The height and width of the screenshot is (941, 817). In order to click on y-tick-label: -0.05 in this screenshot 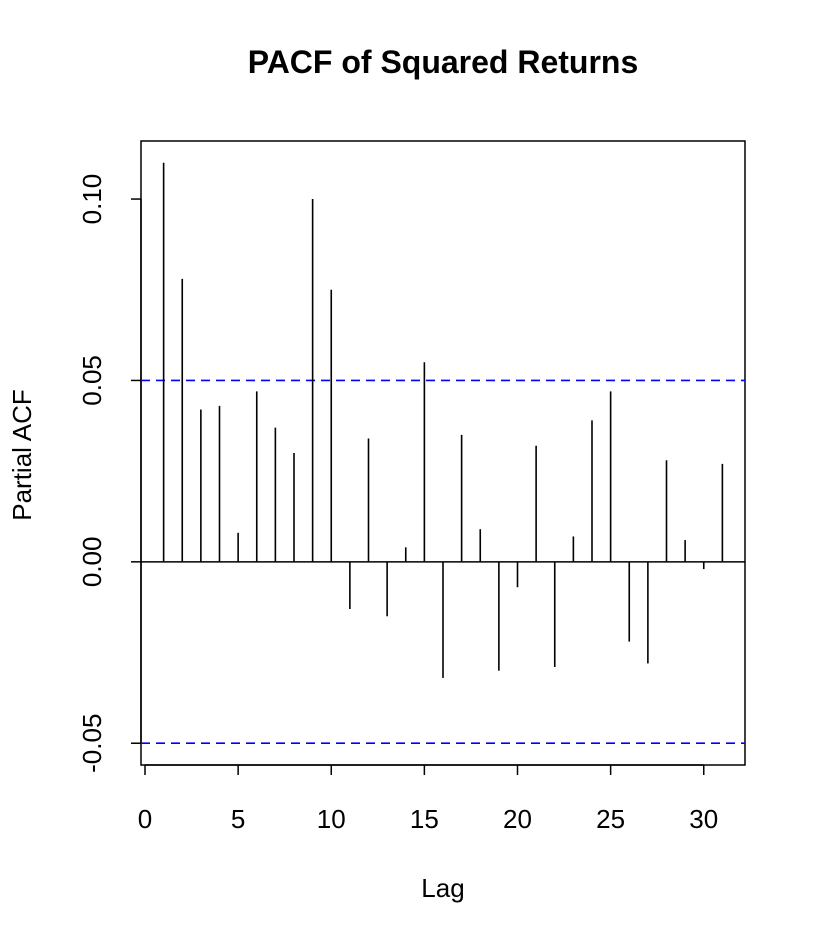, I will do `click(92, 743)`.